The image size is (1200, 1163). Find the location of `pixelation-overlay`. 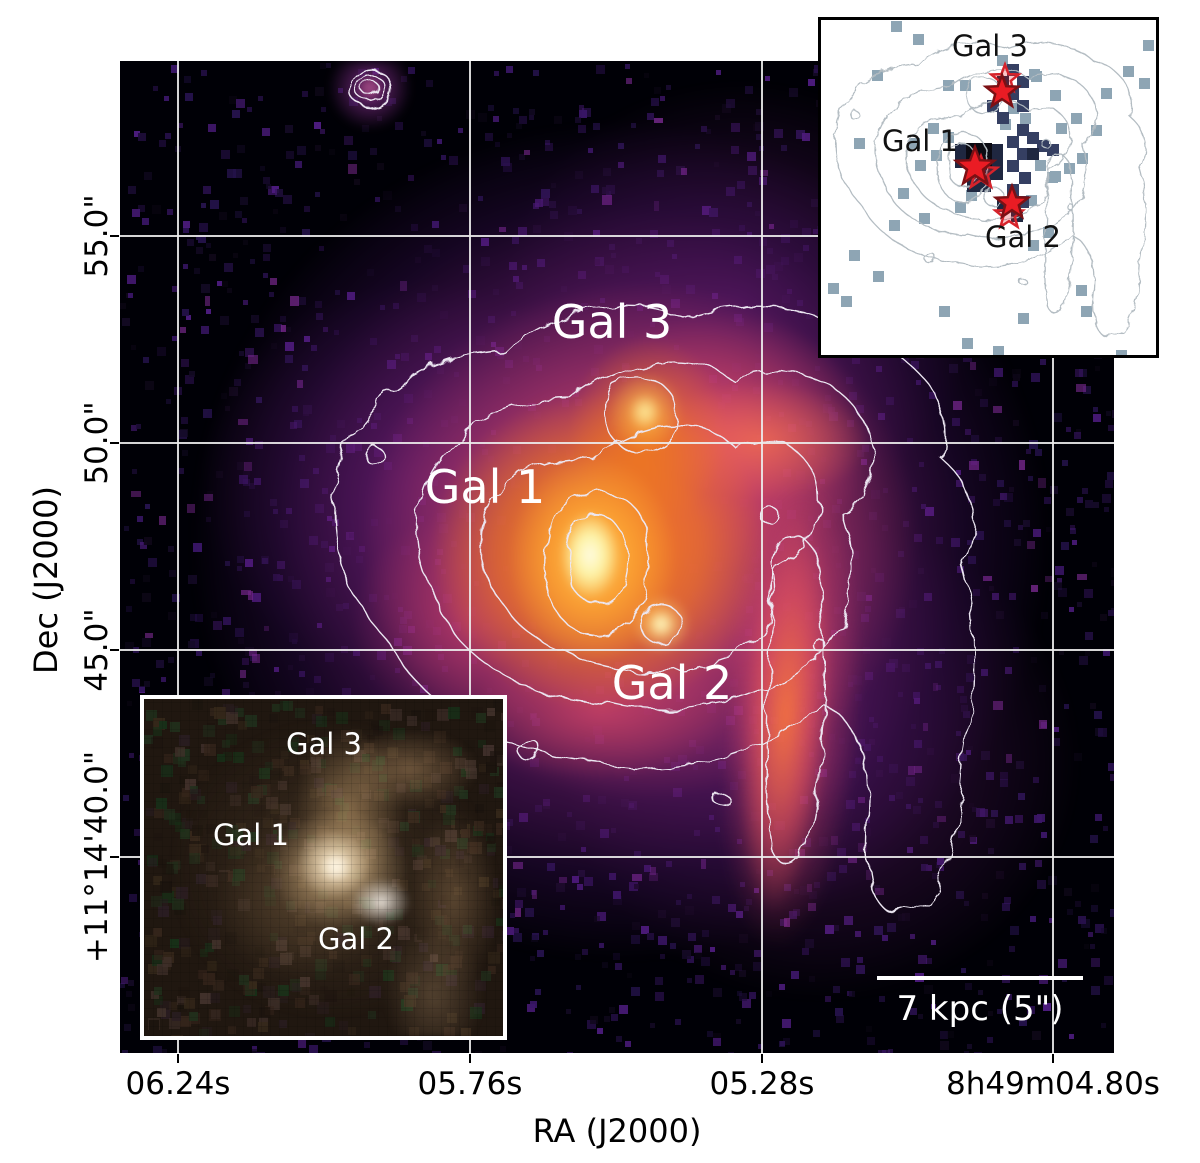

pixelation-overlay is located at coordinates (323, 867).